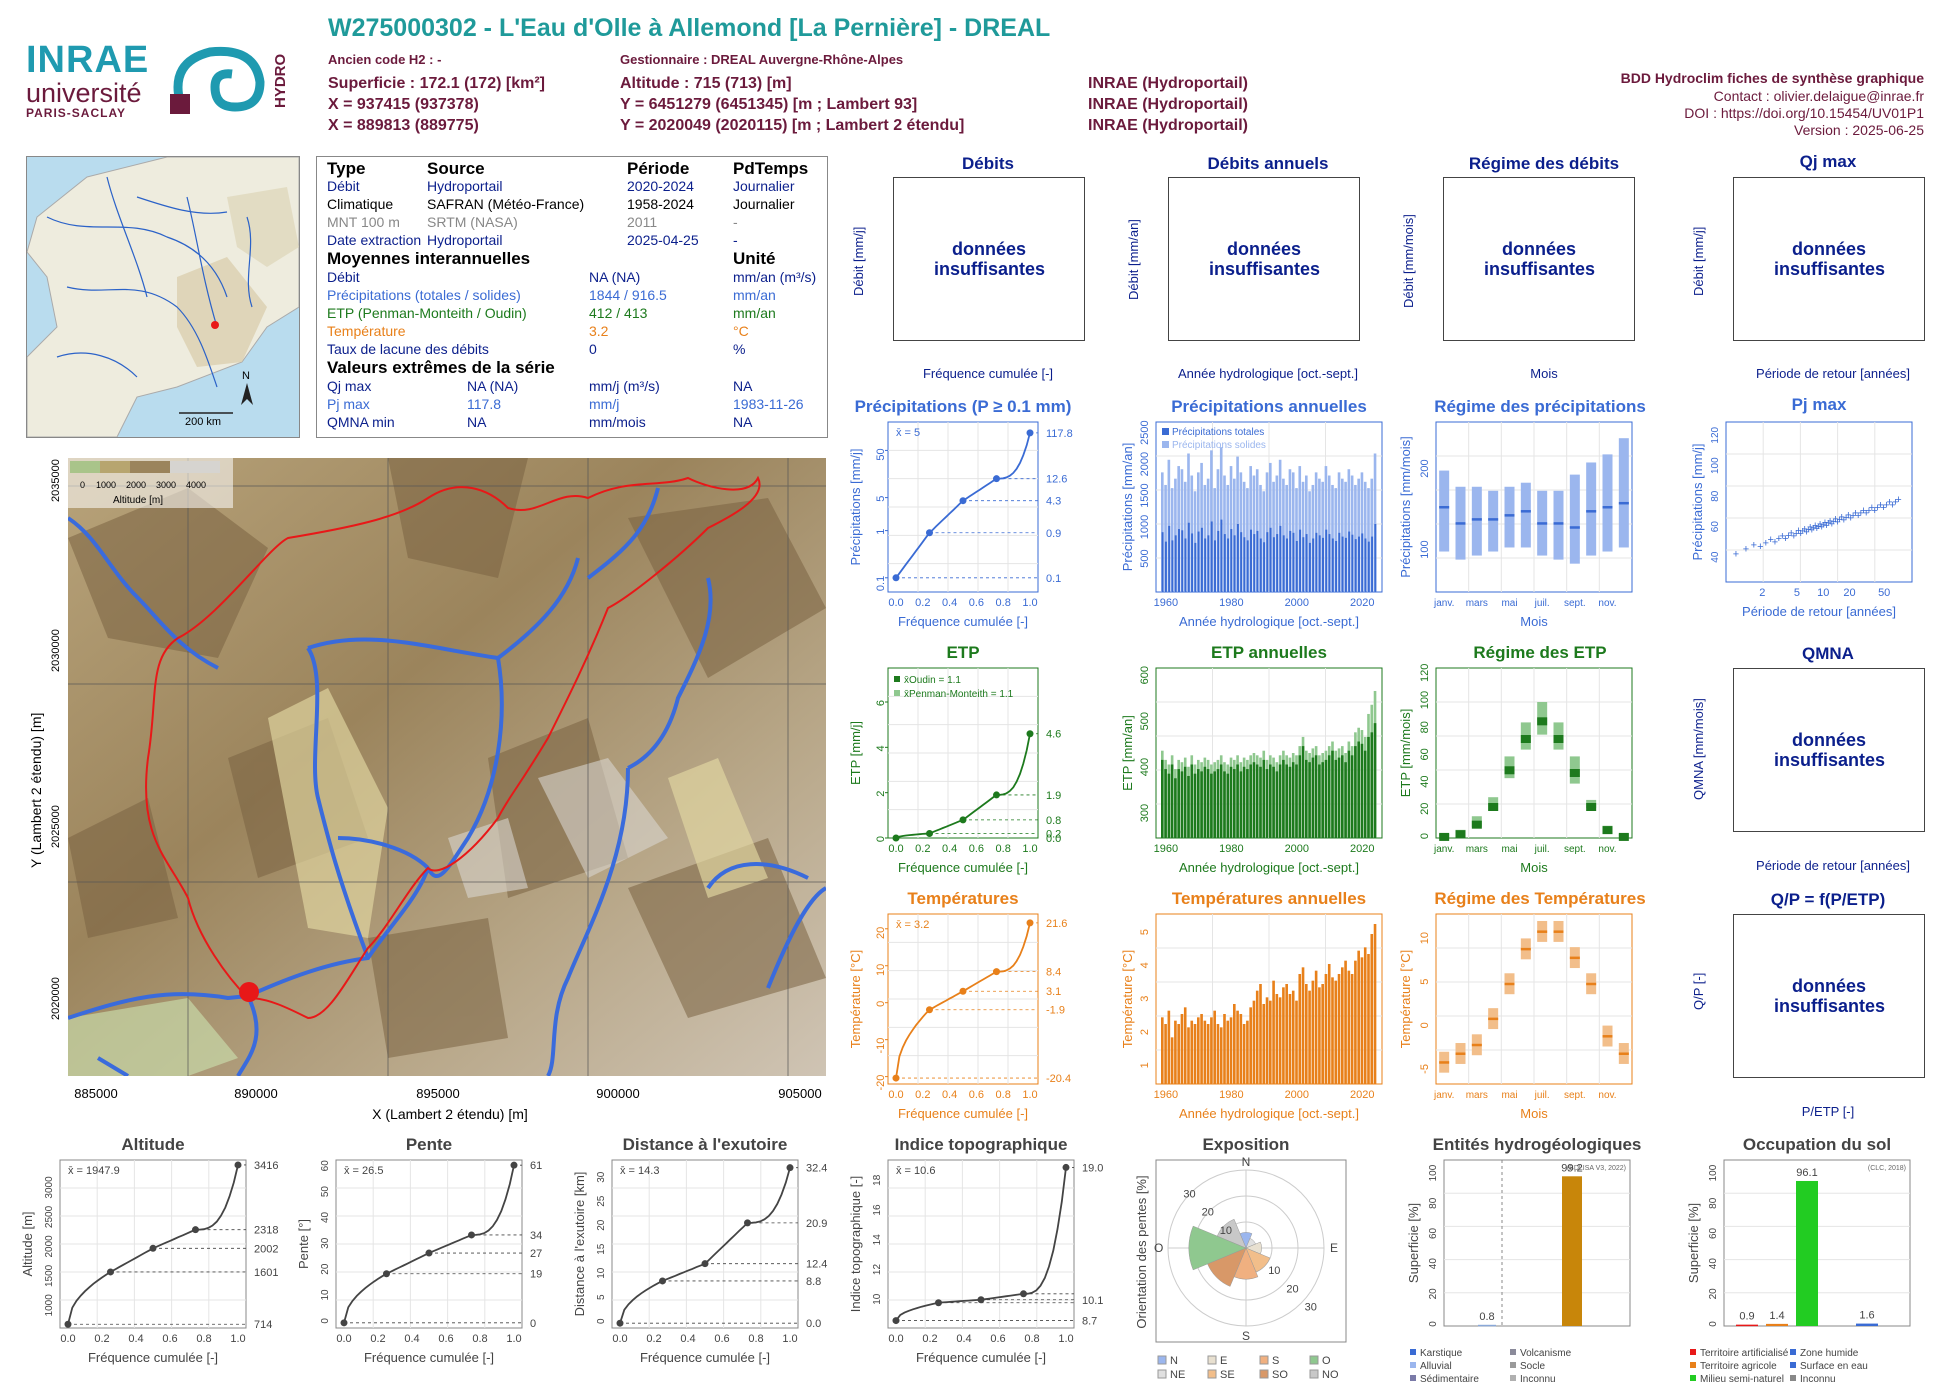 Image resolution: width=1960 pixels, height=1386 pixels. I want to click on qp-insufficient-panel: données insuffisantes, so click(1829, 996).